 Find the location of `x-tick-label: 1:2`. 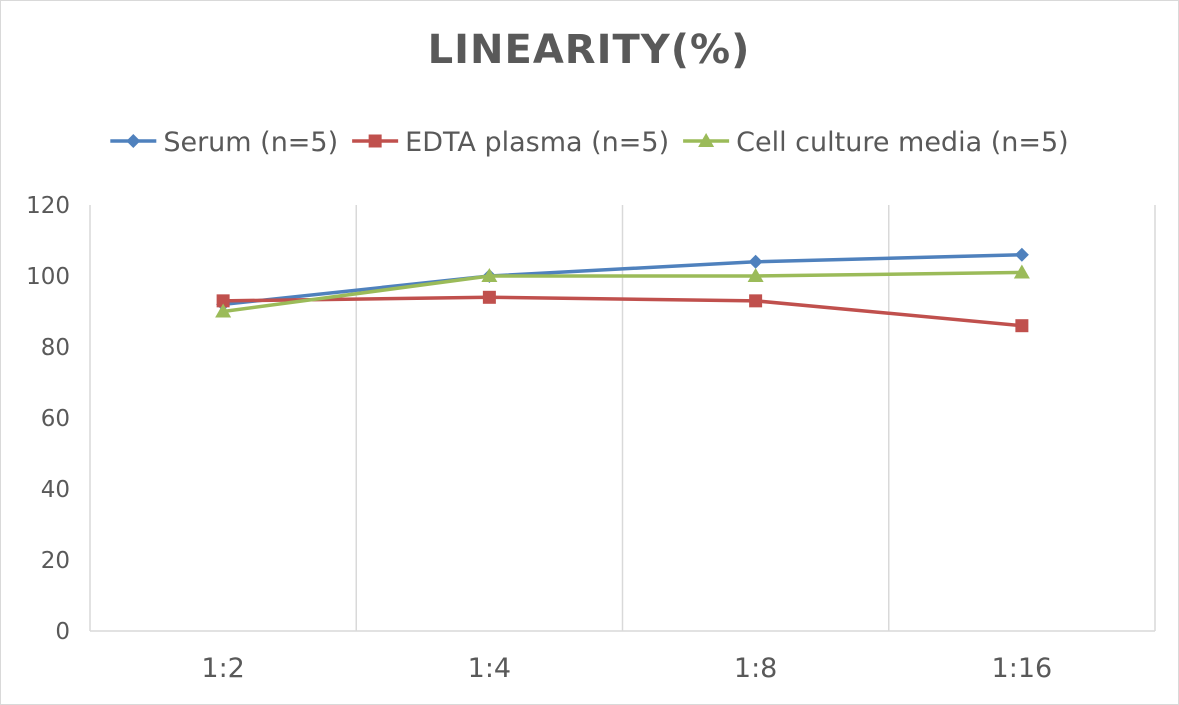

x-tick-label: 1:2 is located at coordinates (222, 668).